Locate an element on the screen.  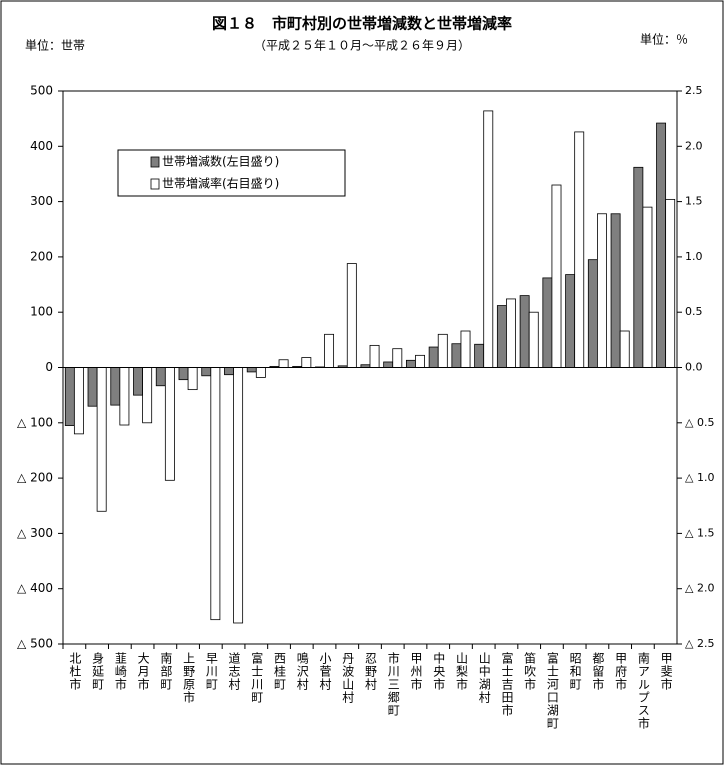
x-tick-label: 甲州市 is located at coordinates (416, 671).